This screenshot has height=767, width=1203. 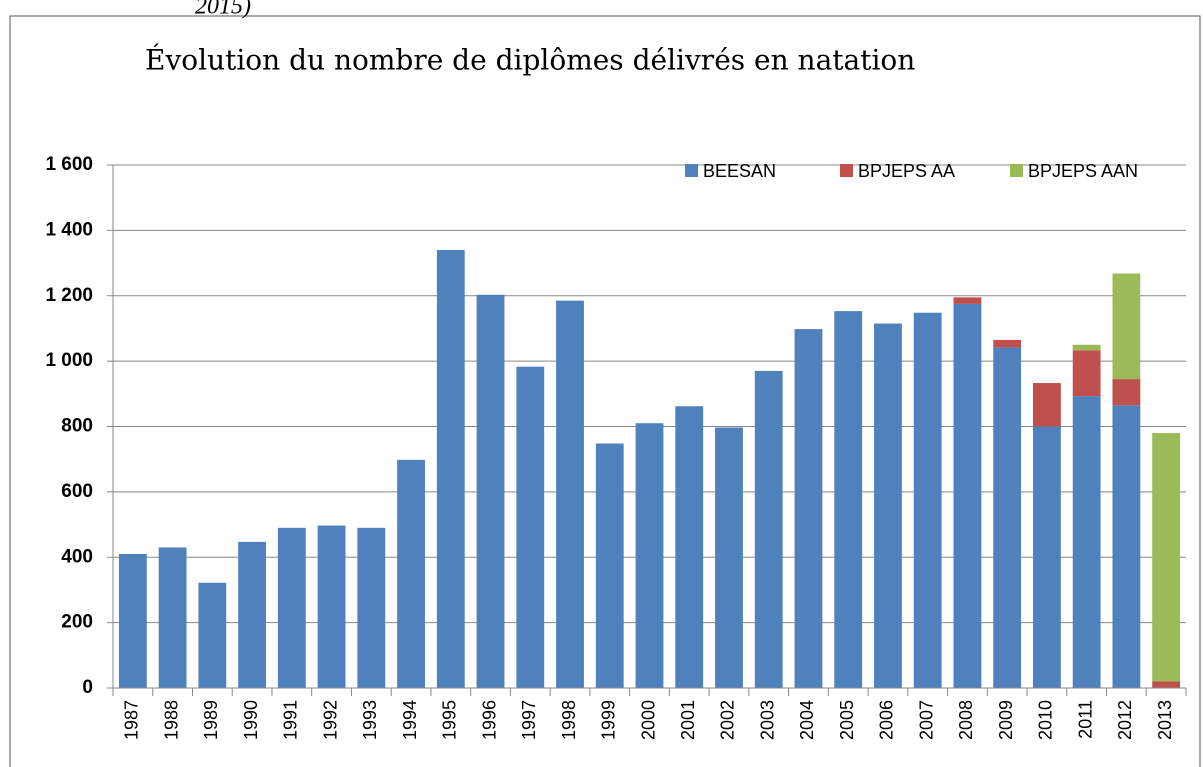 What do you see at coordinates (906, 171) in the screenshot?
I see `legend-label: BPJEPS AA` at bounding box center [906, 171].